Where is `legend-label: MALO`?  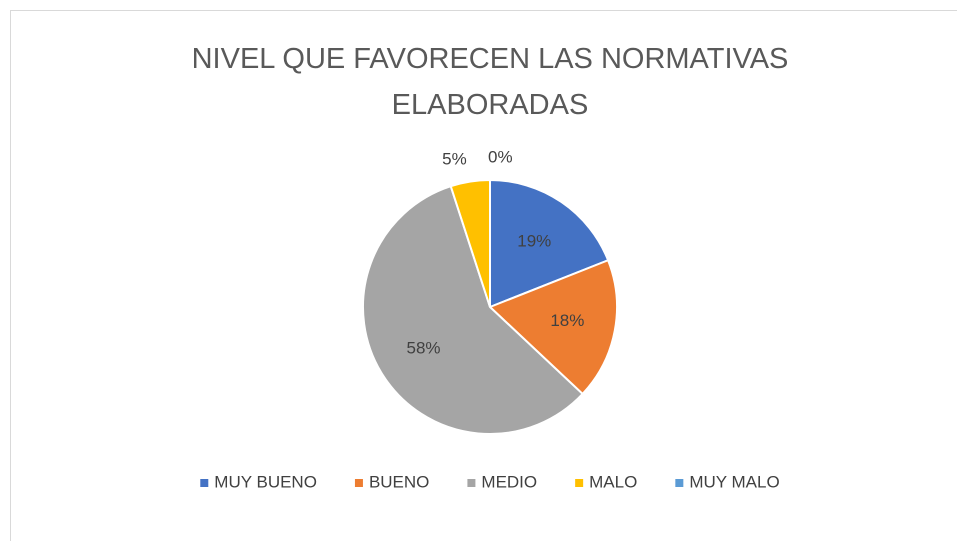
legend-label: MALO is located at coordinates (613, 481).